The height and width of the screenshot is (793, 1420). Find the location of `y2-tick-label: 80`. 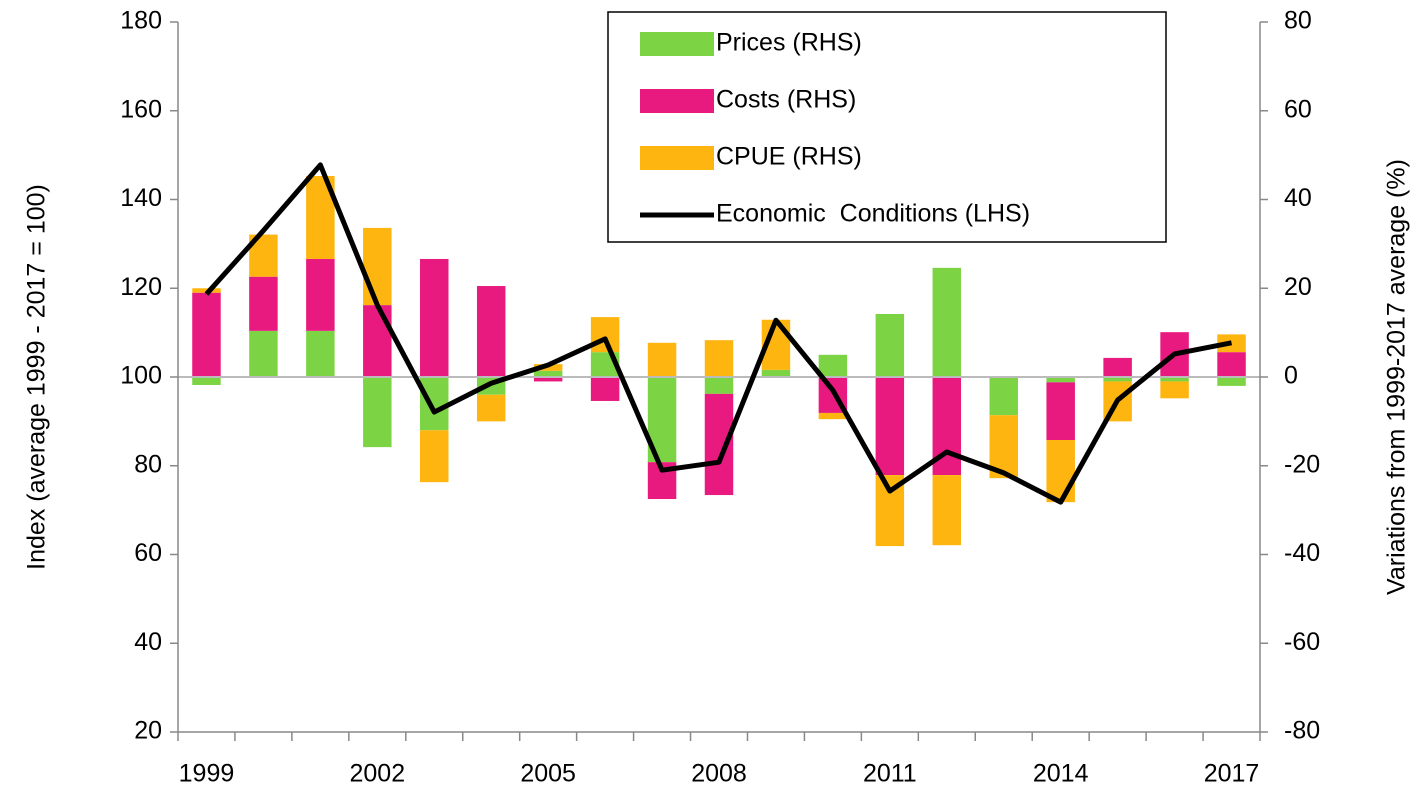

y2-tick-label: 80 is located at coordinates (1298, 21).